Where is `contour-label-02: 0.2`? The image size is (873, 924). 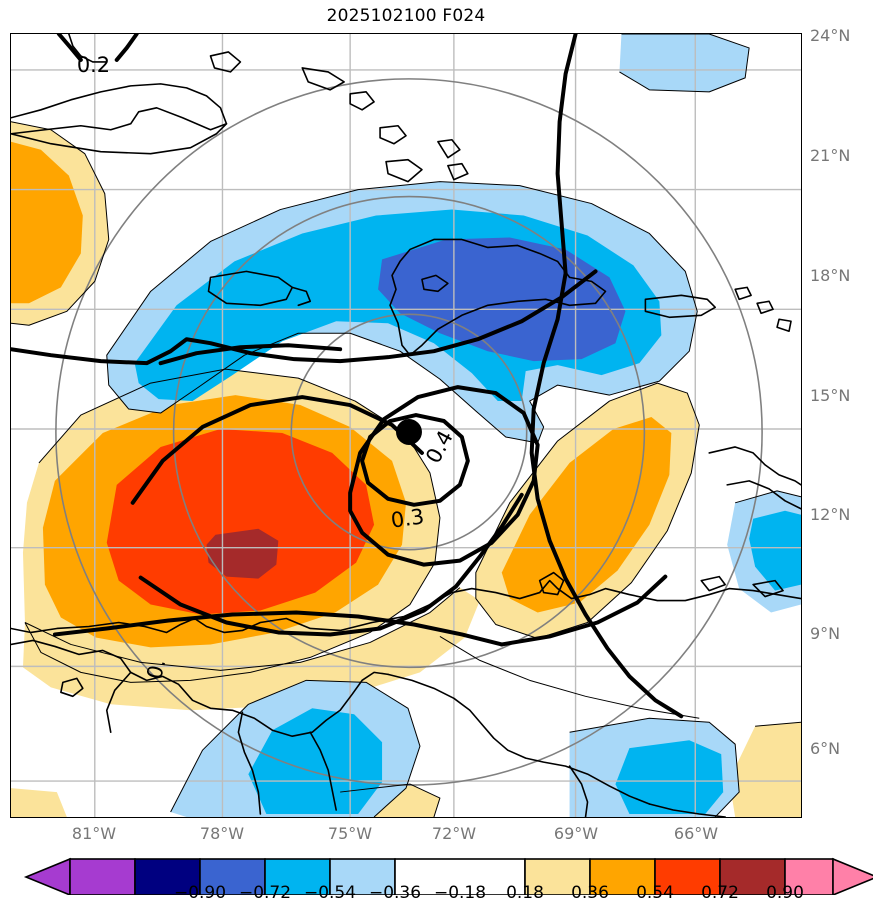
contour-label-02: 0.2 is located at coordinates (93, 65).